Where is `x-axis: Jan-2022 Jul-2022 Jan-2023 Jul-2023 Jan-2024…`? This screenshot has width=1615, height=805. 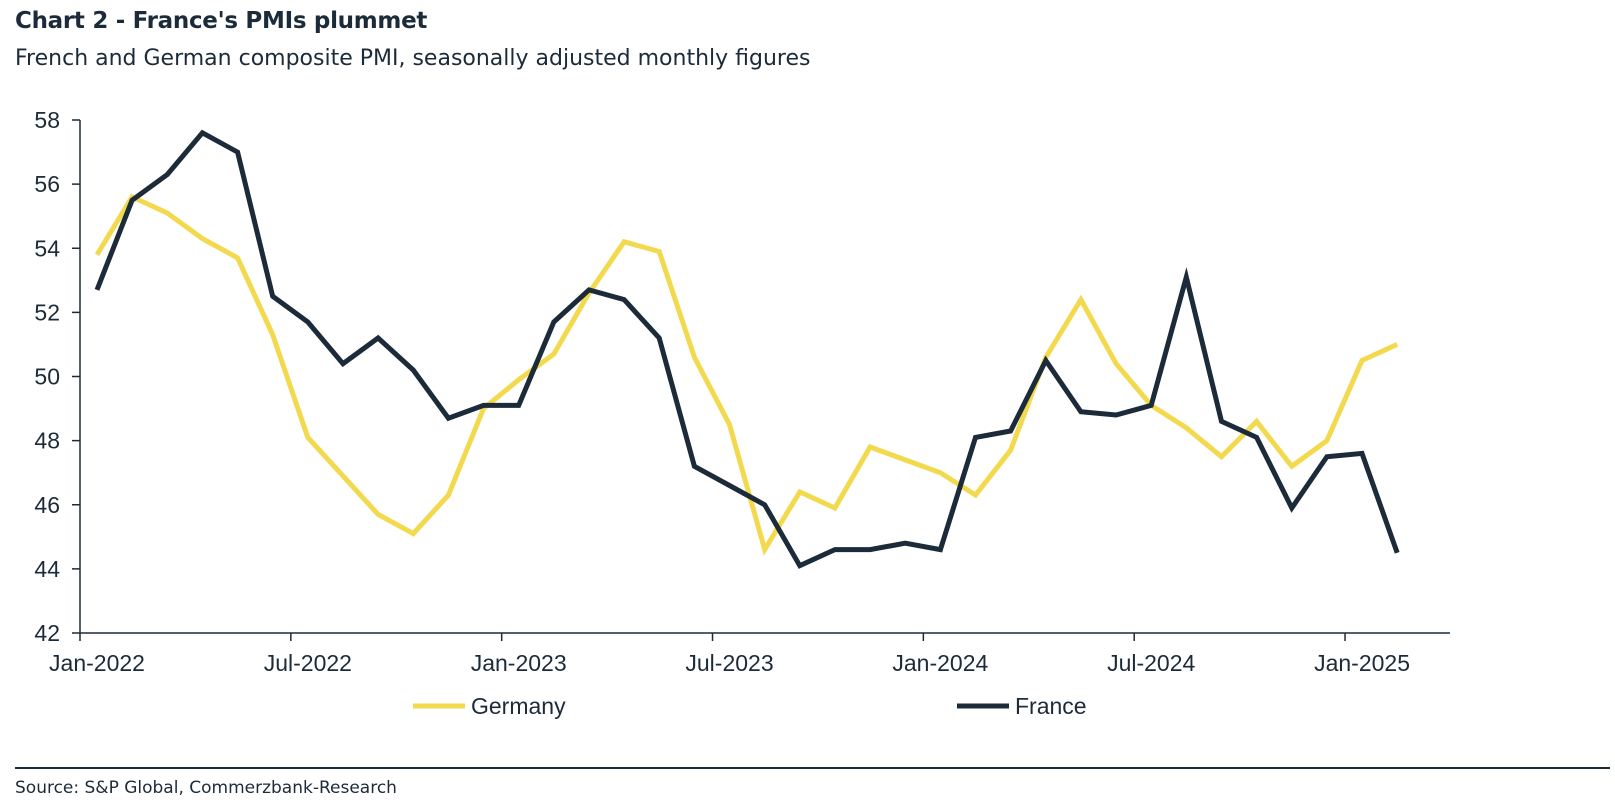 x-axis: Jan-2022 Jul-2022 Jan-2023 Jul-2023 Jan-2024… is located at coordinates (749, 654).